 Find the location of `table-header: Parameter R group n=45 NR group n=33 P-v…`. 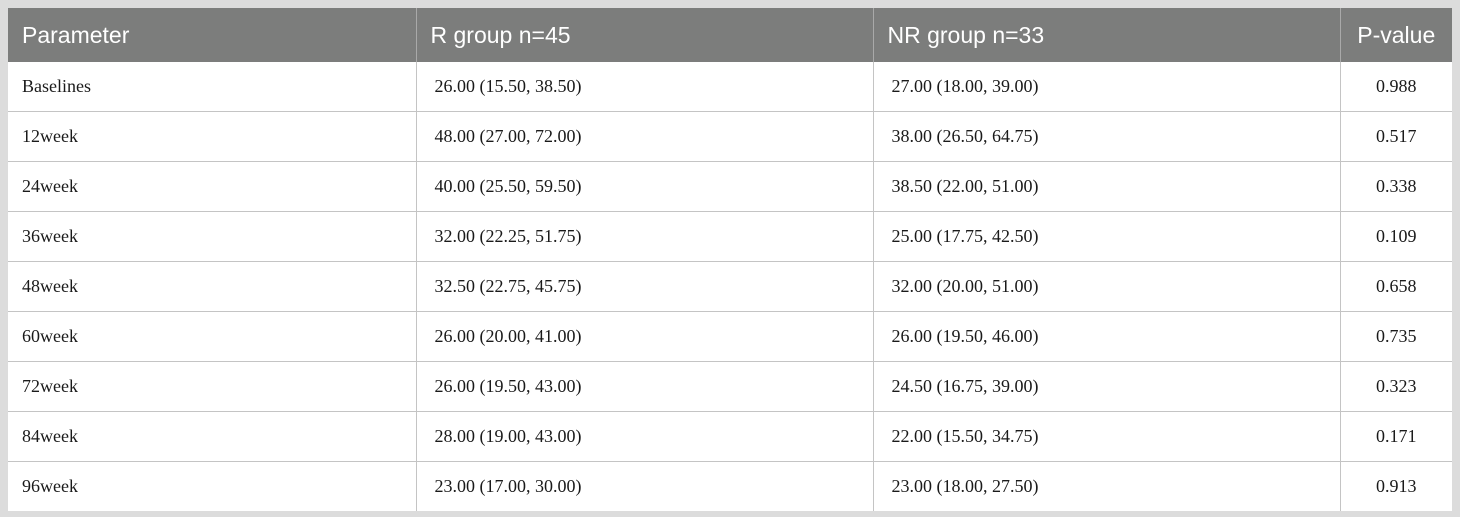

table-header: Parameter R group n=45 NR group n=33 P-v… is located at coordinates (730, 35).